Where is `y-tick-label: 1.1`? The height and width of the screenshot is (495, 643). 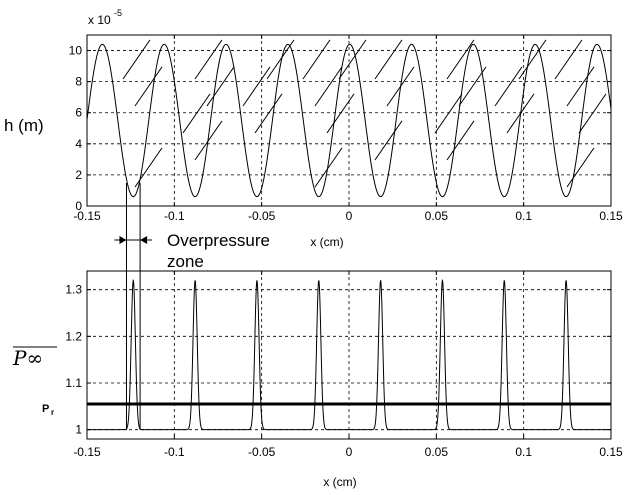 y-tick-label: 1.1 is located at coordinates (73, 383).